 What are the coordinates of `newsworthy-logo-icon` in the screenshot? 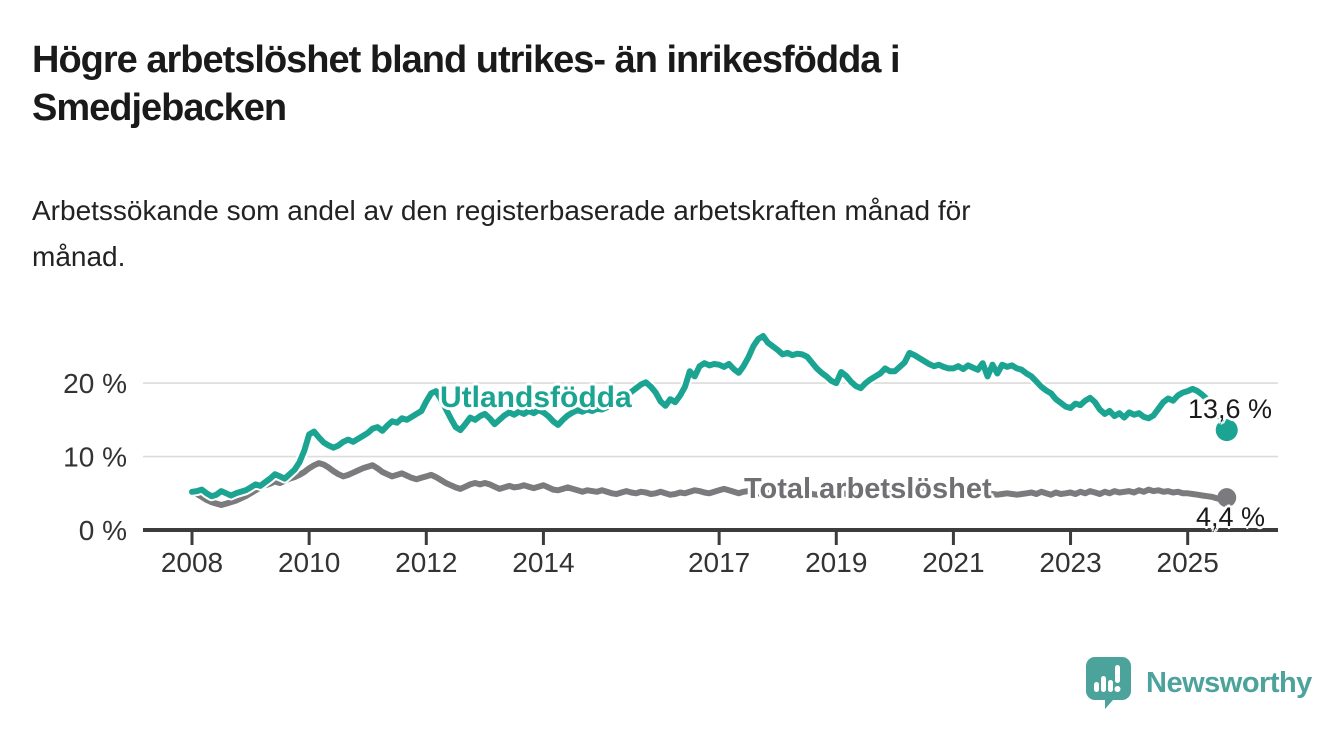 It's located at (1108, 683).